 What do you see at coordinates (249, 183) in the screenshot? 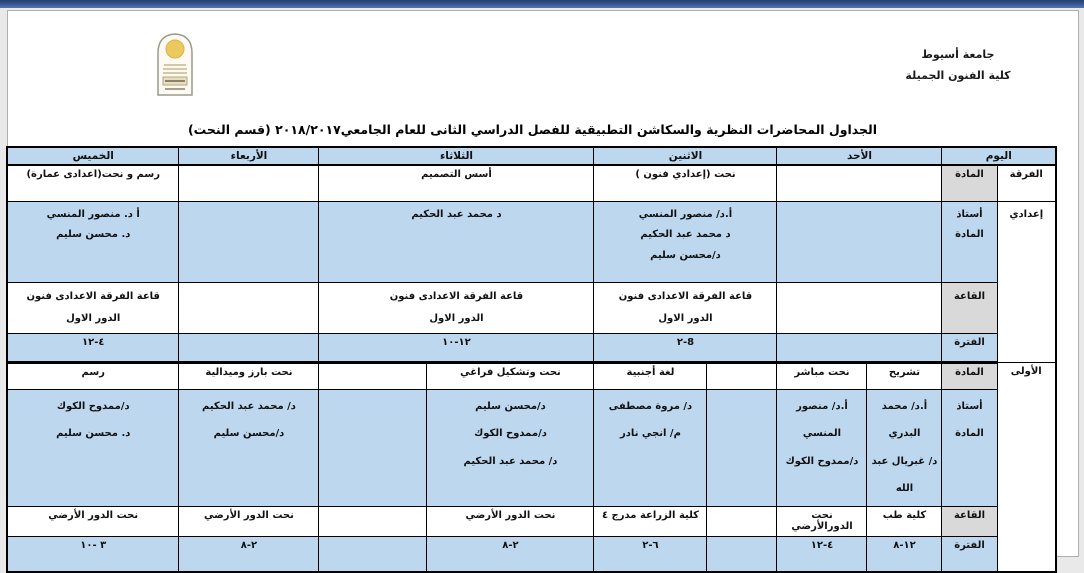
I see `s1-subject-wed` at bounding box center [249, 183].